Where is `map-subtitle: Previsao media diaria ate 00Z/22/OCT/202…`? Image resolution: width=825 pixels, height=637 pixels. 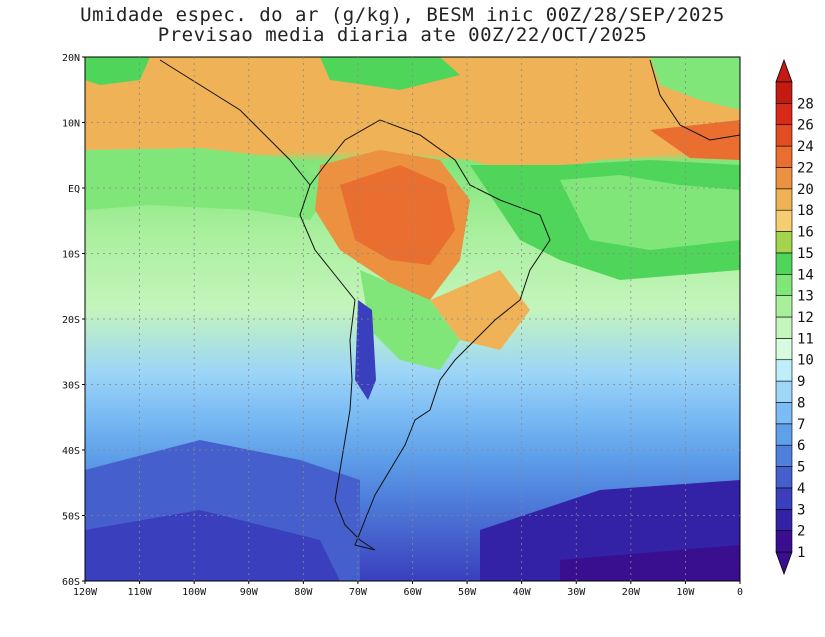 map-subtitle: Previsao media diaria ate 00Z/22/OCT/202… is located at coordinates (402, 35).